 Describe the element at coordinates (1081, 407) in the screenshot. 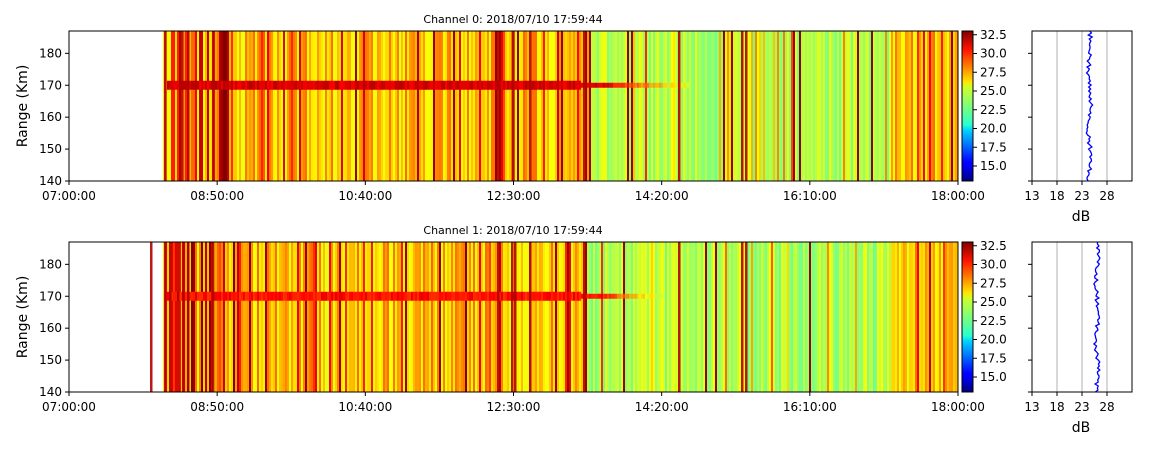

I see `side-x-tick-label: 23` at that location.